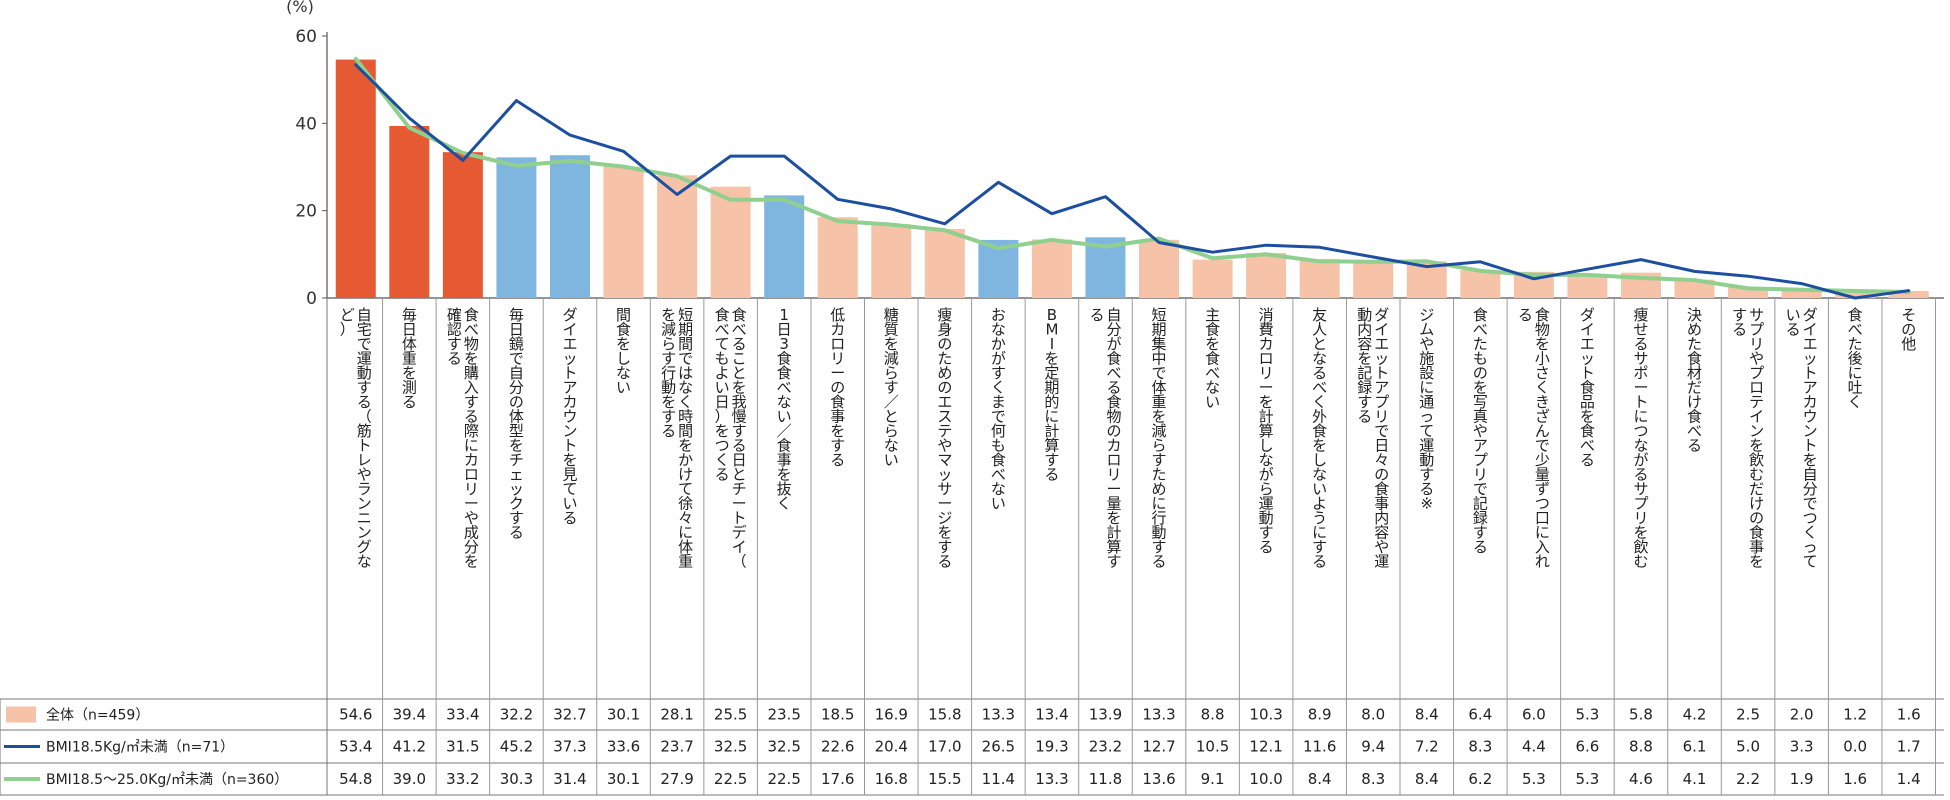 This screenshot has width=1950, height=800. What do you see at coordinates (454, 315) in the screenshot?
I see `category-label-char: 確` at bounding box center [454, 315].